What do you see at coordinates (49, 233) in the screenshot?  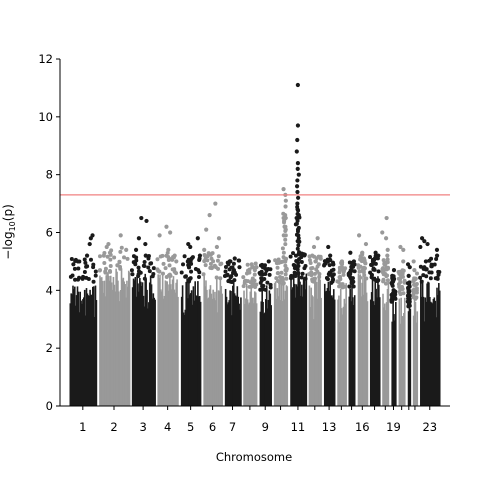 I see `y-tick-label: 6` at bounding box center [49, 233].